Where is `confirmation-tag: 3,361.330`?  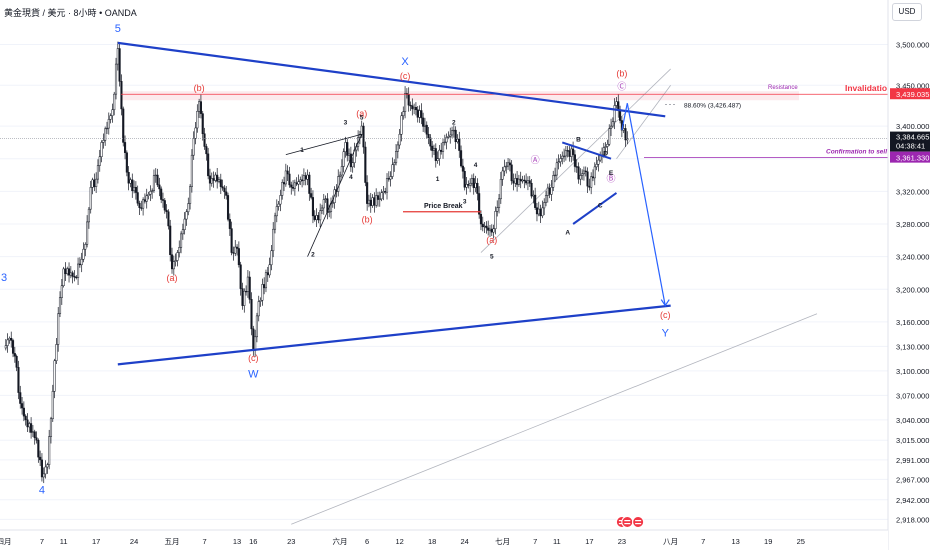
confirmation-tag: 3,361.330 is located at coordinates (912, 158).